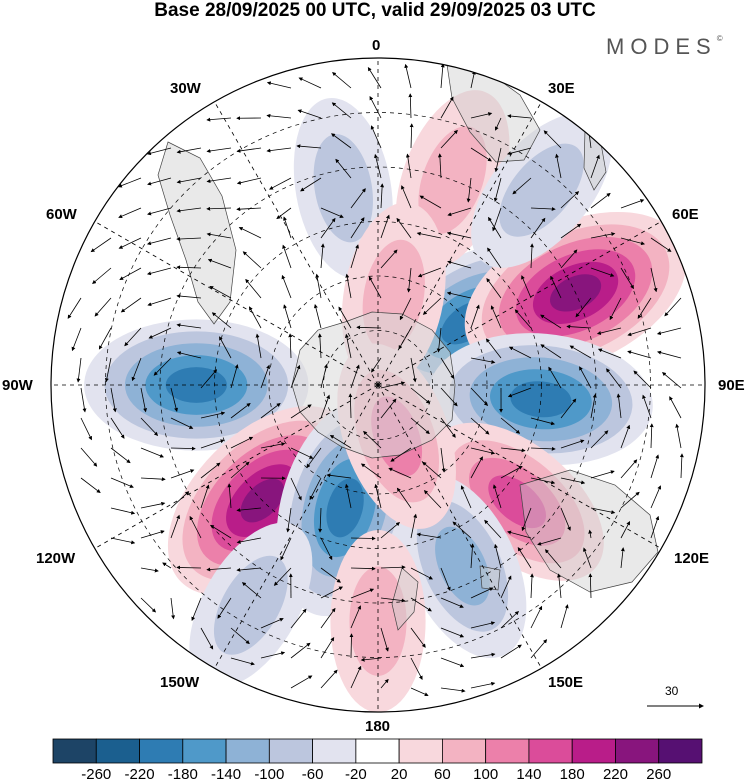 The width and height of the screenshot is (750, 783). I want to click on lon-label-120w: 120W, so click(56, 558).